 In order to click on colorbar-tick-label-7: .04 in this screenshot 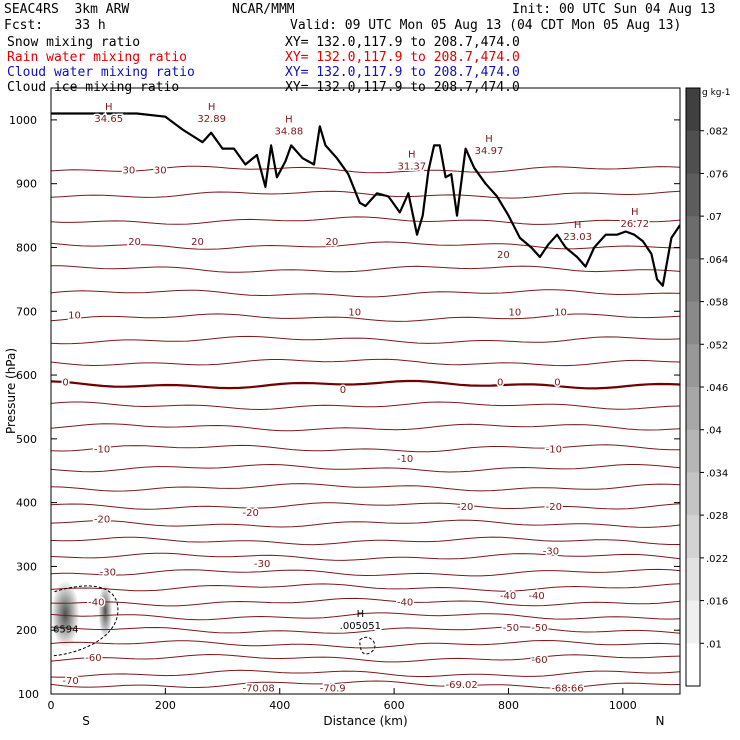, I will do `click(714, 431)`.